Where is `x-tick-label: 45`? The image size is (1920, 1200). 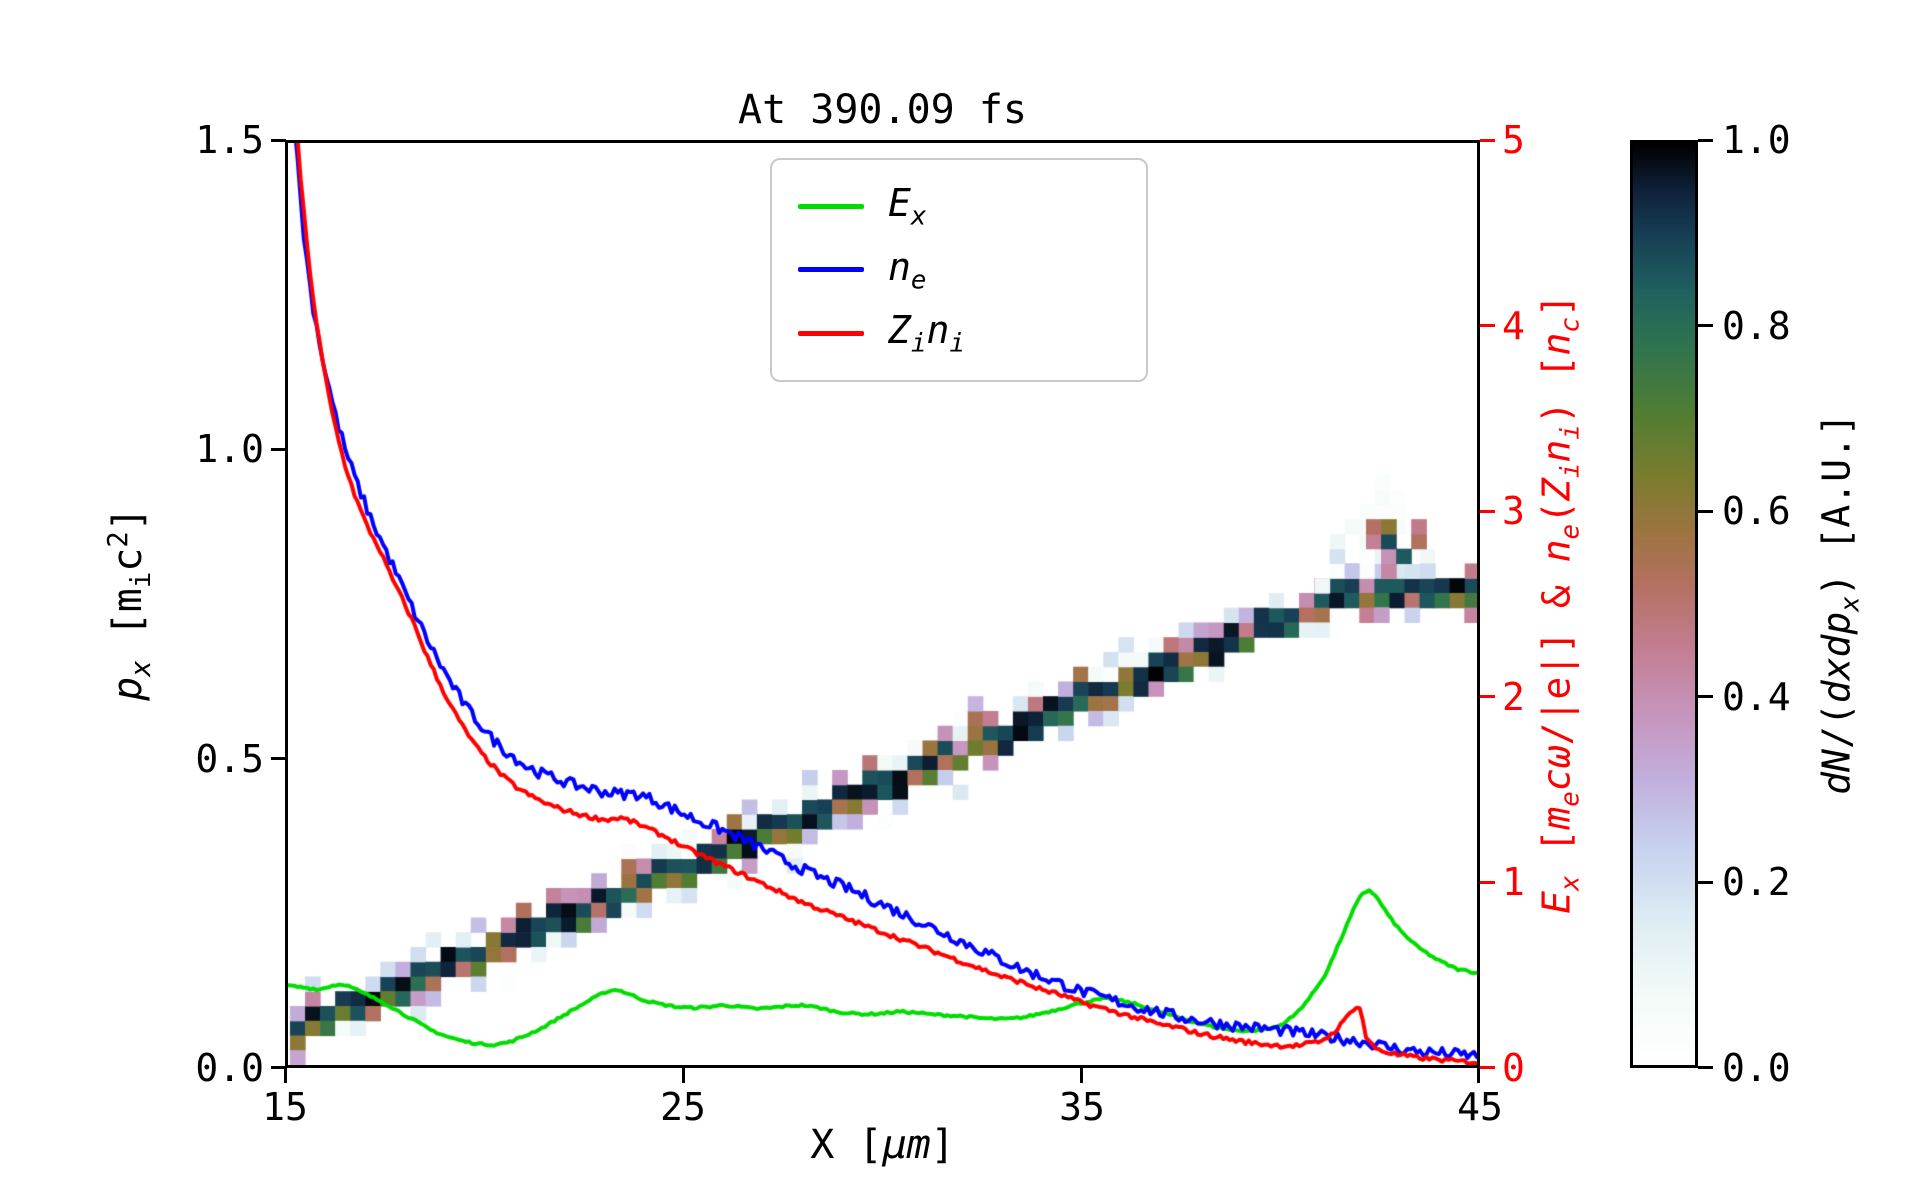
x-tick-label: 45 is located at coordinates (1480, 1107).